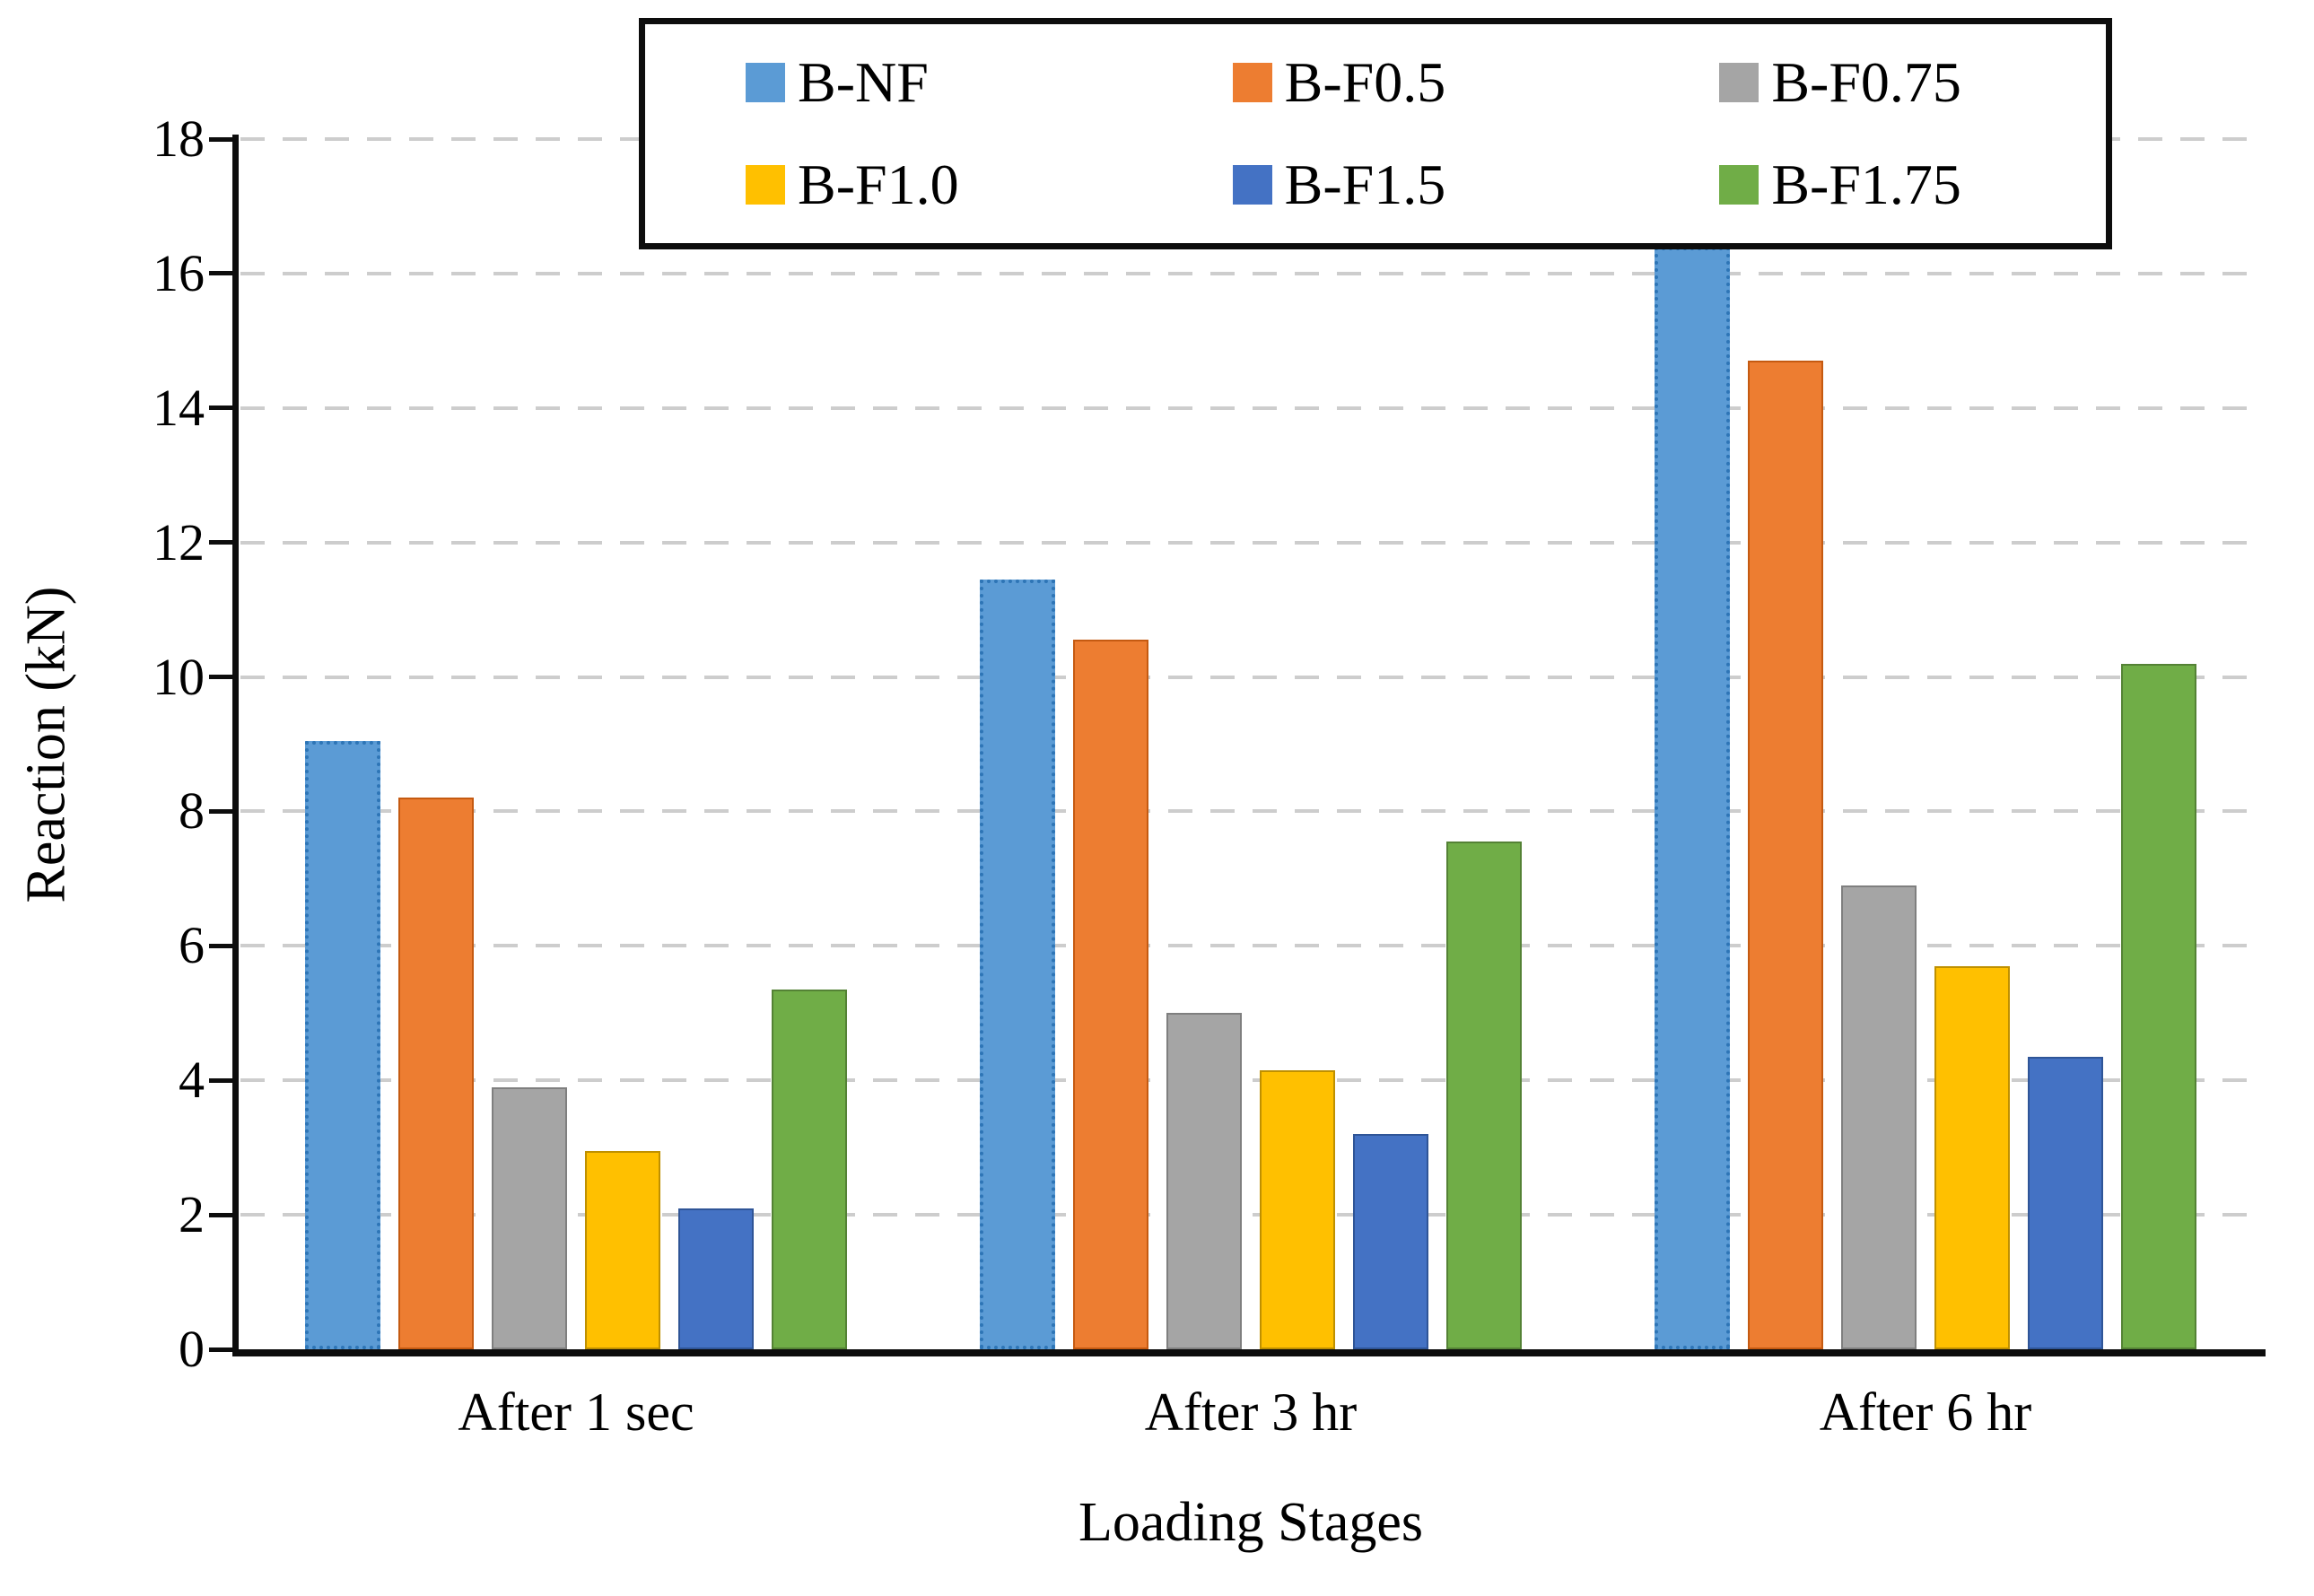 This screenshot has height=1596, width=2314. I want to click on legend-label: B-F0.75, so click(1866, 82).